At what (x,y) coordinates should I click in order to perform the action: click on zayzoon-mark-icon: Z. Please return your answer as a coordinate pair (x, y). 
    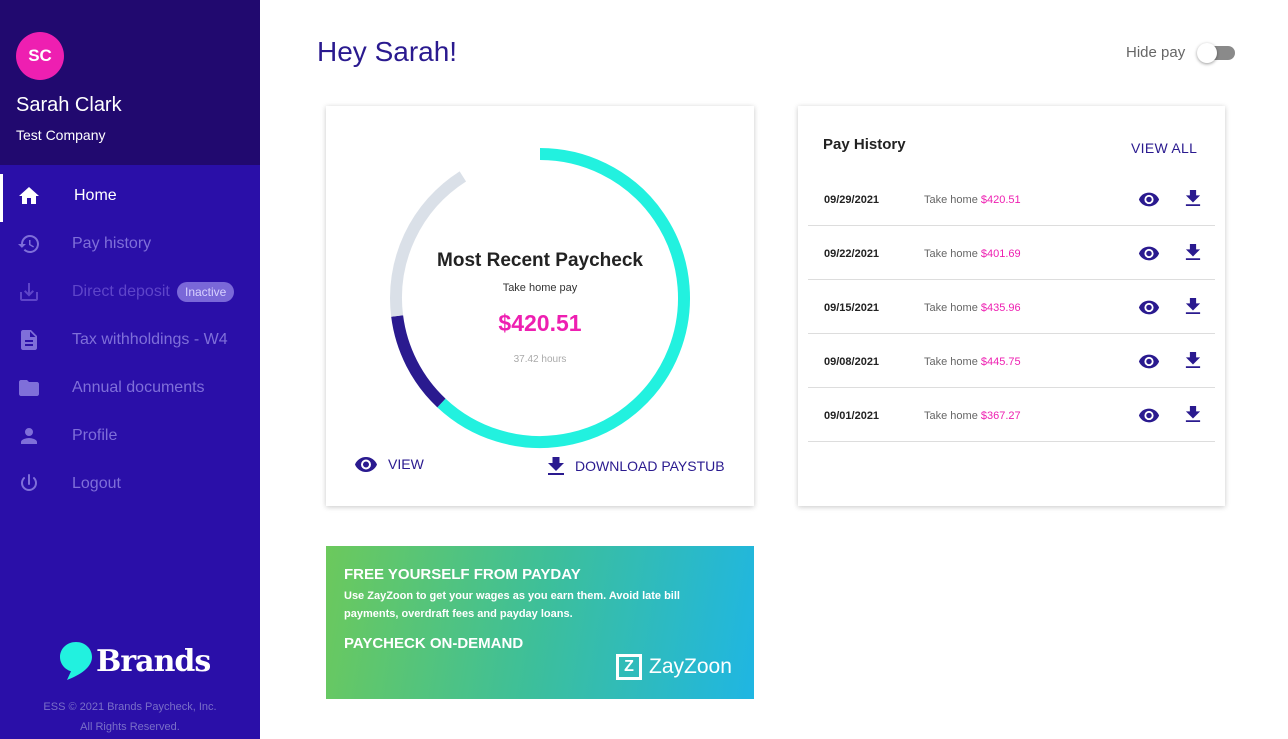
    Looking at the image, I should click on (629, 667).